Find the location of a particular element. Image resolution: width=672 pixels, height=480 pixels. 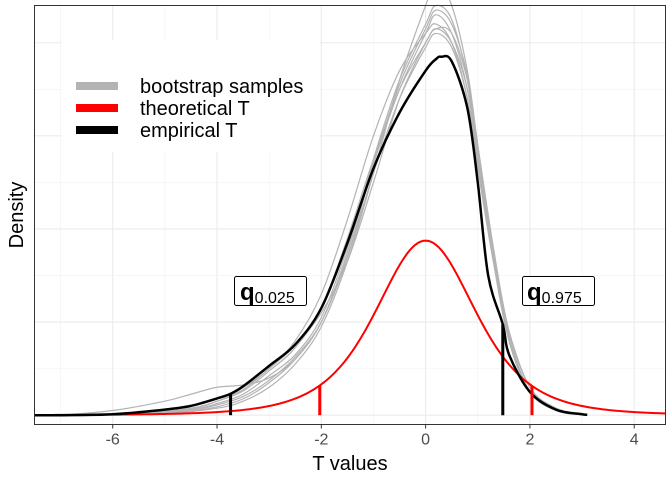

legend-label-bootstrap: bootstrap samples is located at coordinates (221, 87).